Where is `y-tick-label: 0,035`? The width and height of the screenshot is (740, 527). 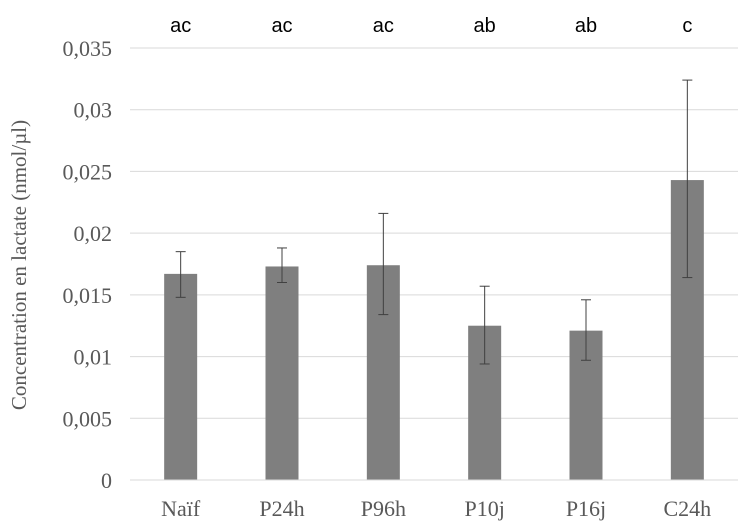 y-tick-label: 0,035 is located at coordinates (88, 48).